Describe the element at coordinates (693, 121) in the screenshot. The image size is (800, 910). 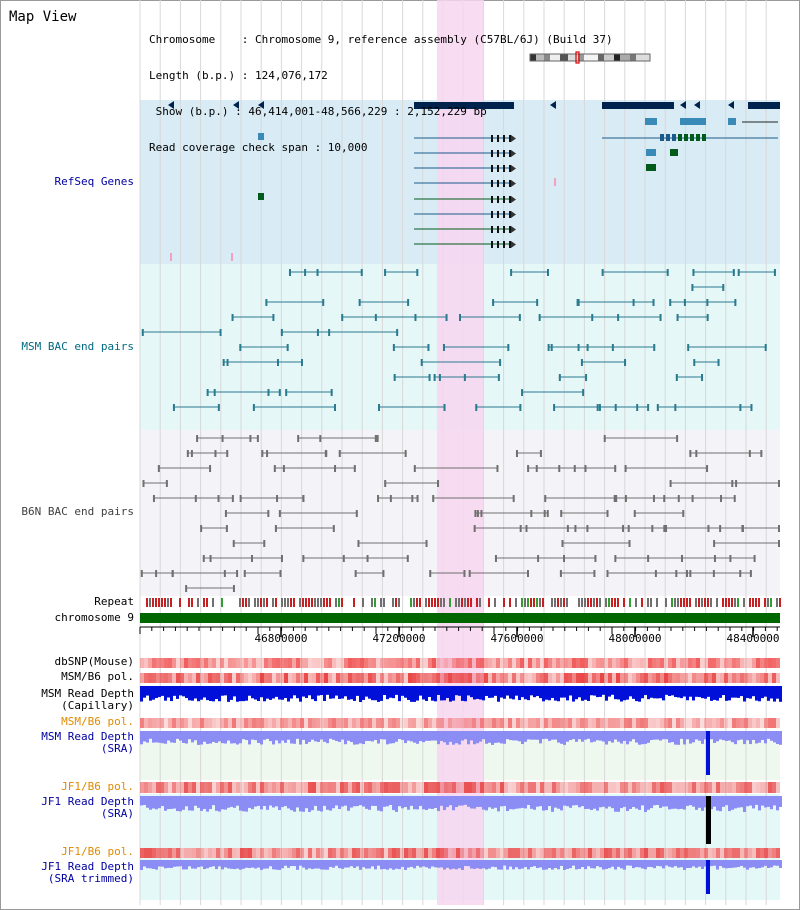
I see `gene-block` at that location.